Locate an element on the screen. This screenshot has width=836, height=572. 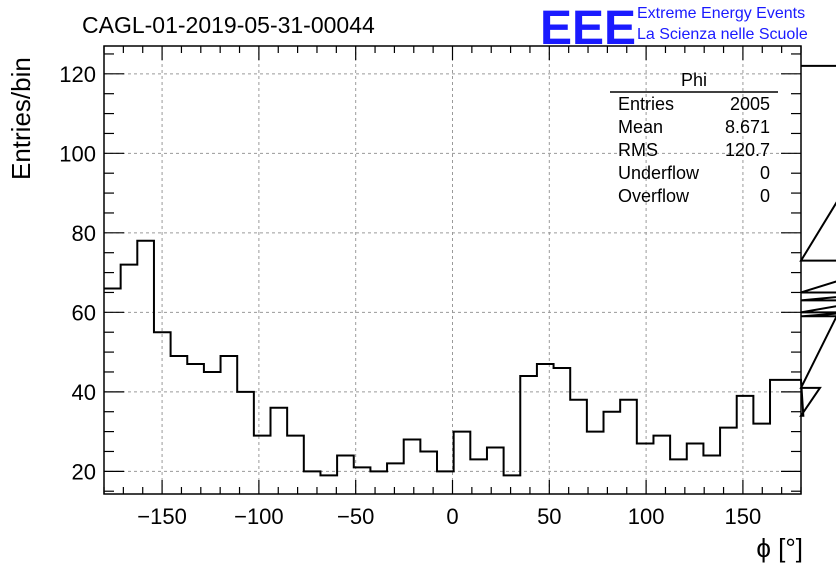
x-tick-label: 50 is located at coordinates (549, 516).